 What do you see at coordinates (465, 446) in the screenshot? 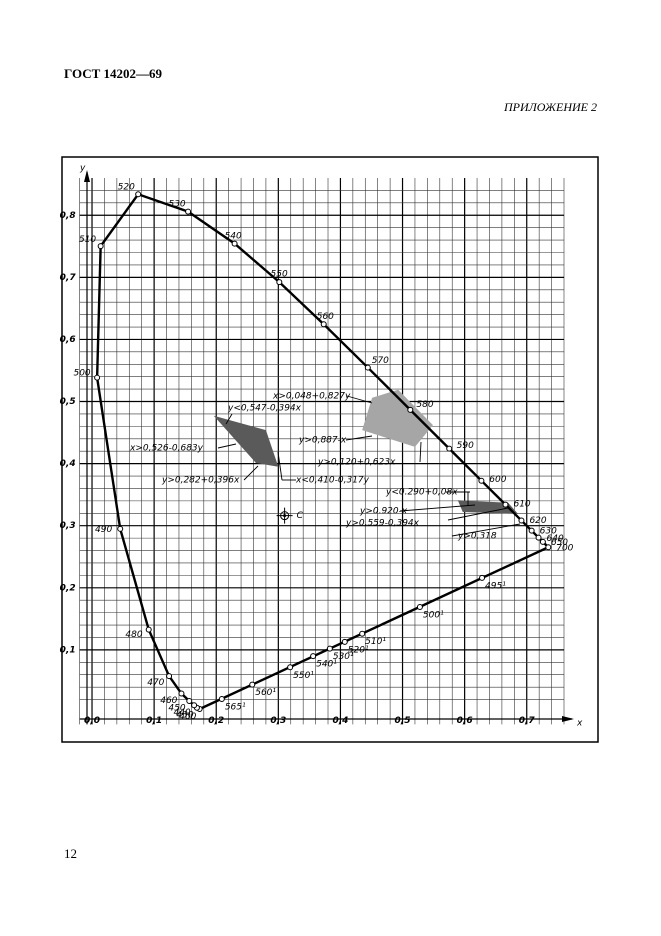
I see `wavelength-label: 590` at bounding box center [465, 446].